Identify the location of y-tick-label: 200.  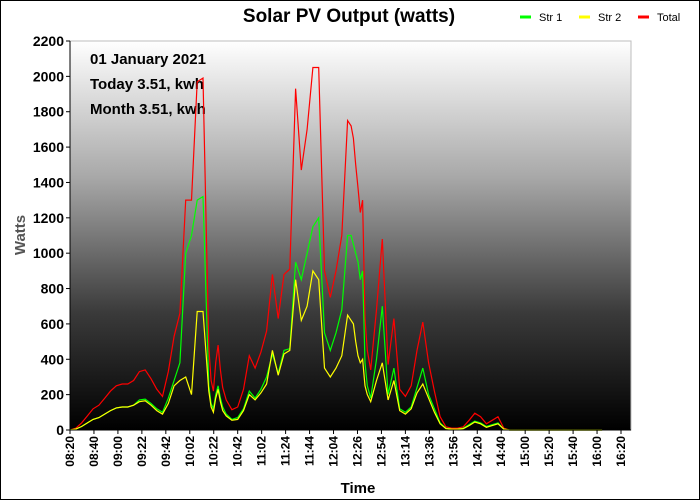
(53, 395).